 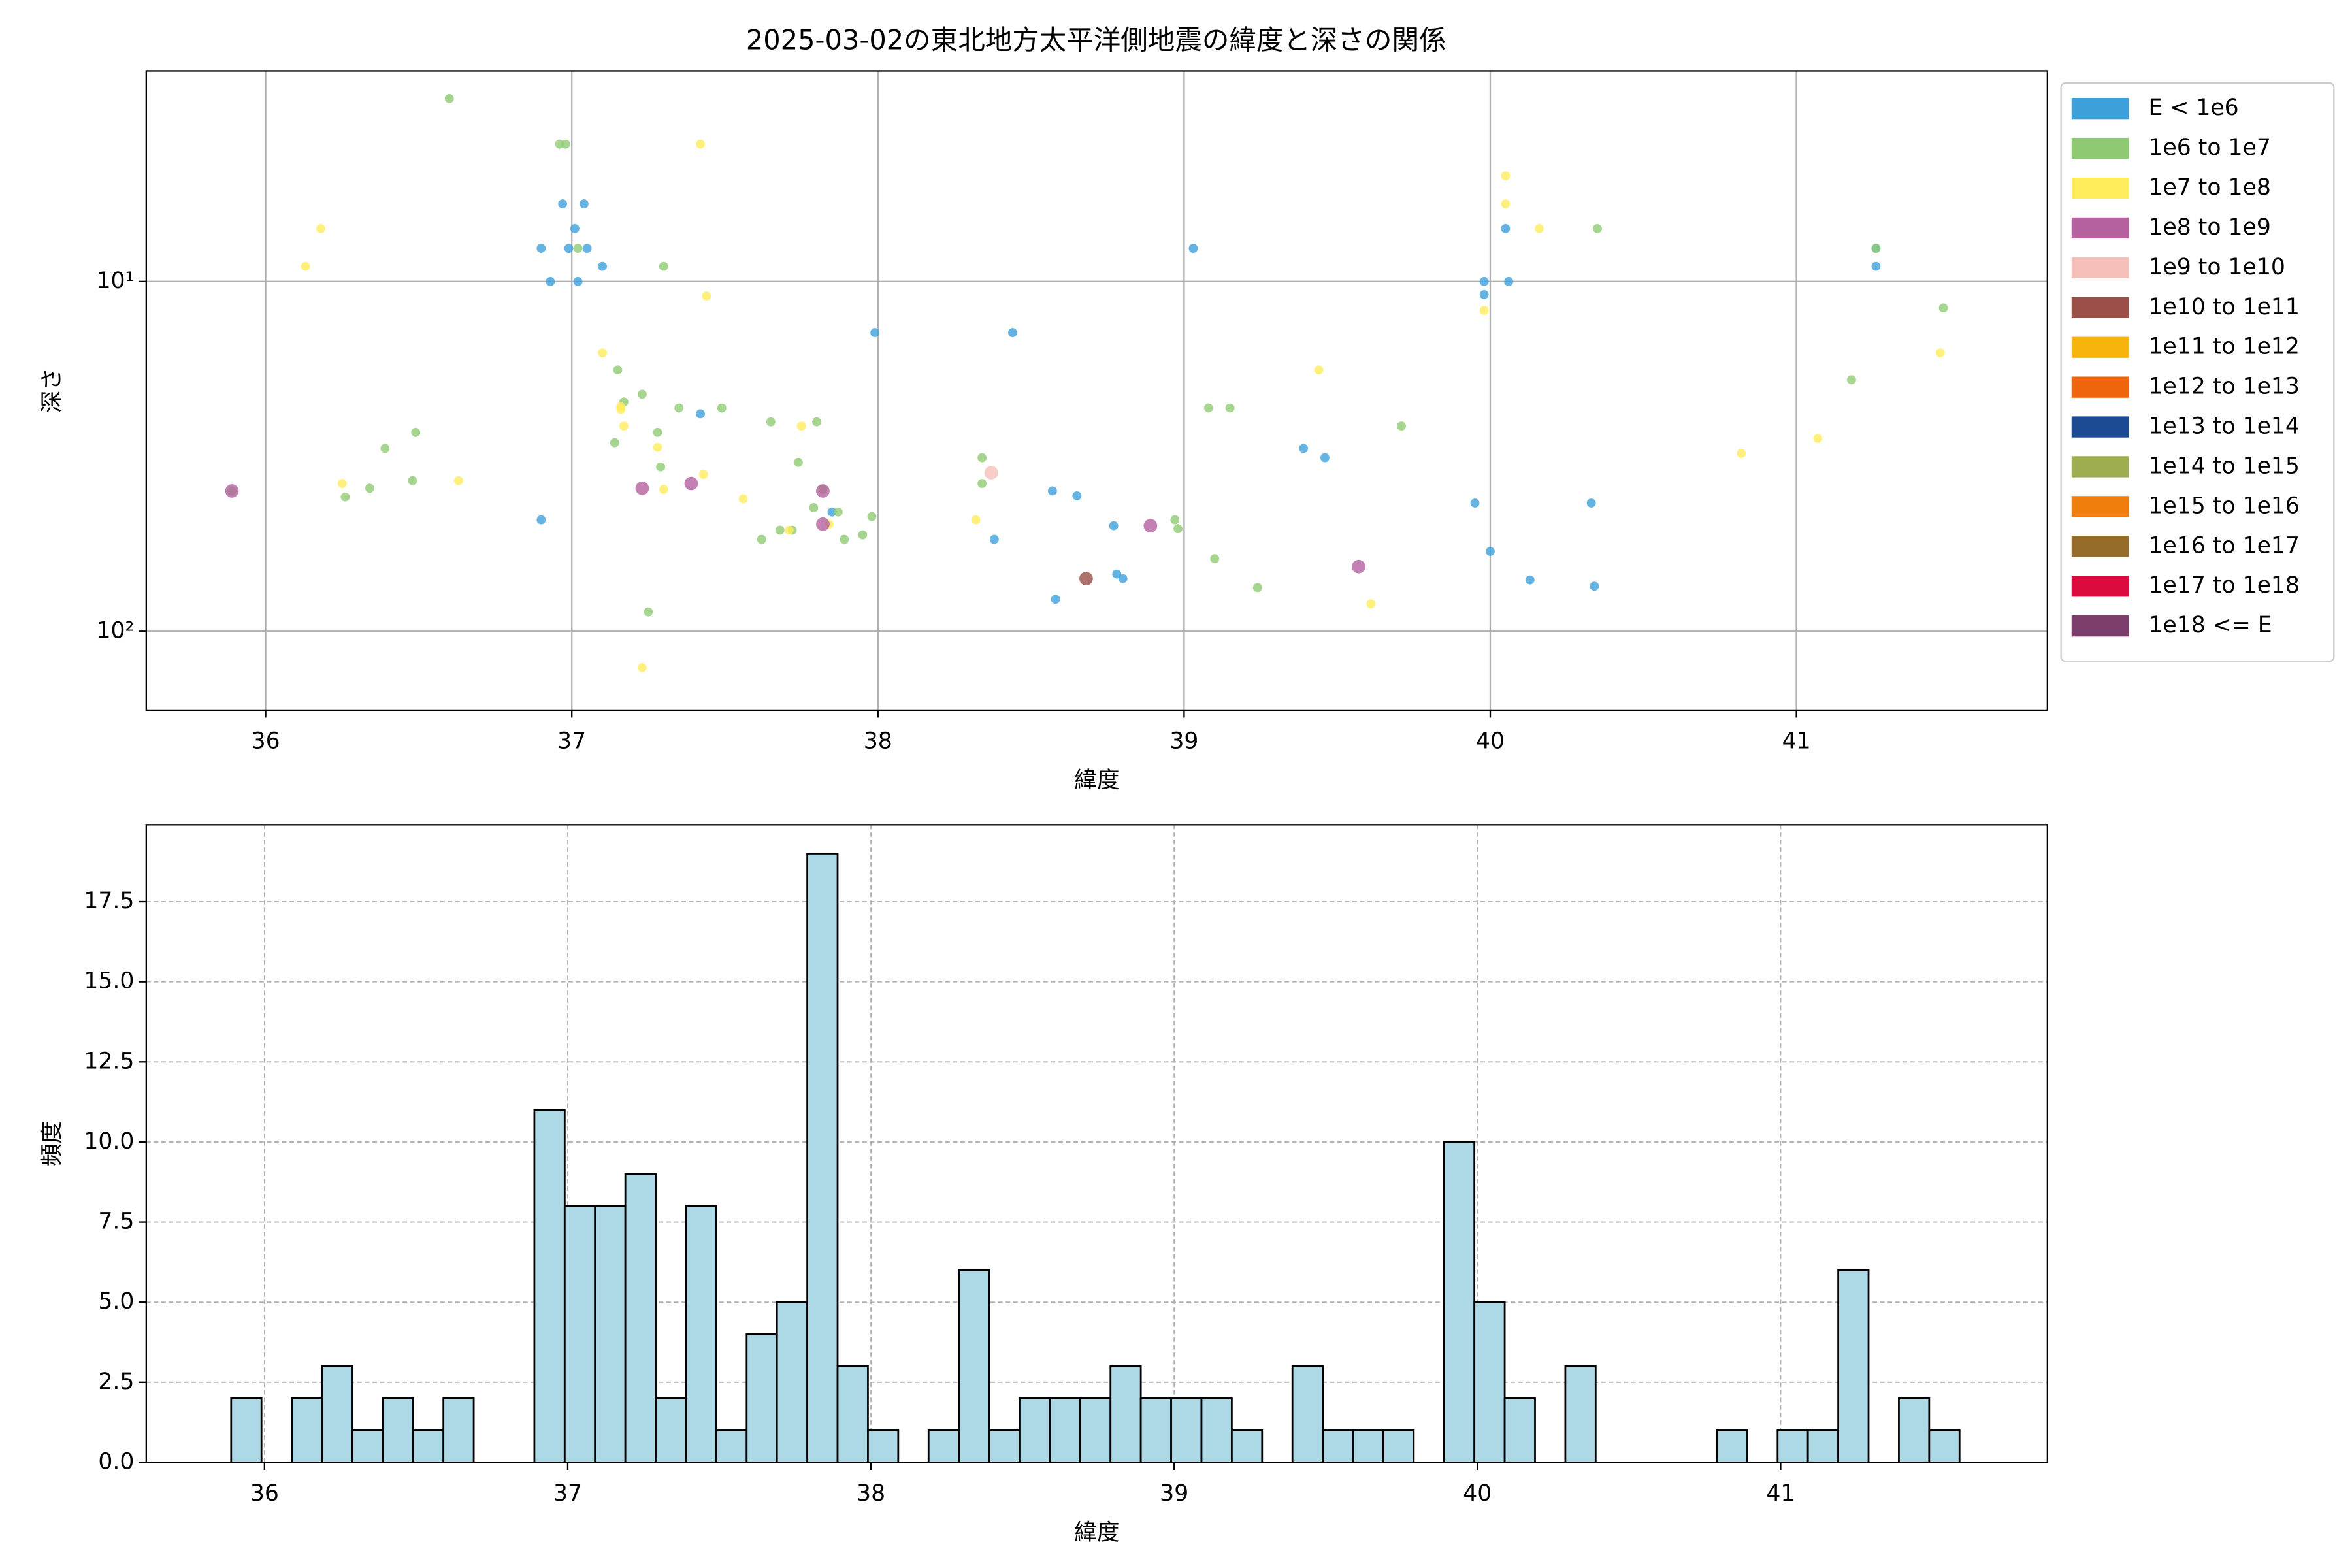 I want to click on x-tick-label: 36, so click(x=266, y=741).